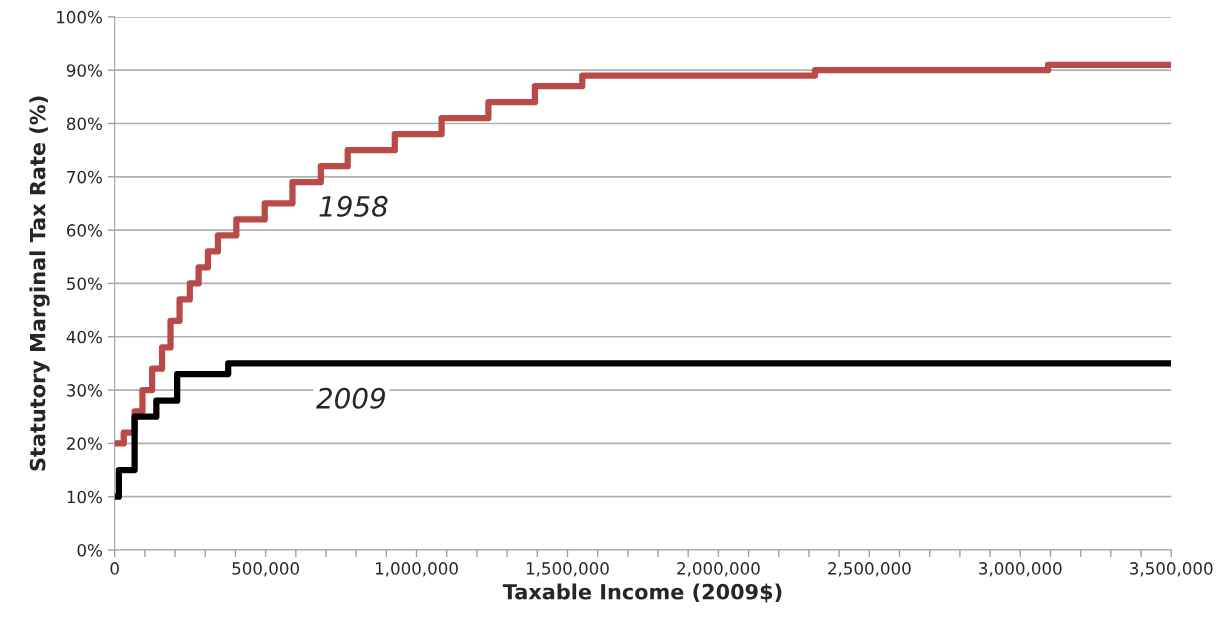  What do you see at coordinates (79, 17) in the screenshot?
I see `y-tick-label: 100%` at bounding box center [79, 17].